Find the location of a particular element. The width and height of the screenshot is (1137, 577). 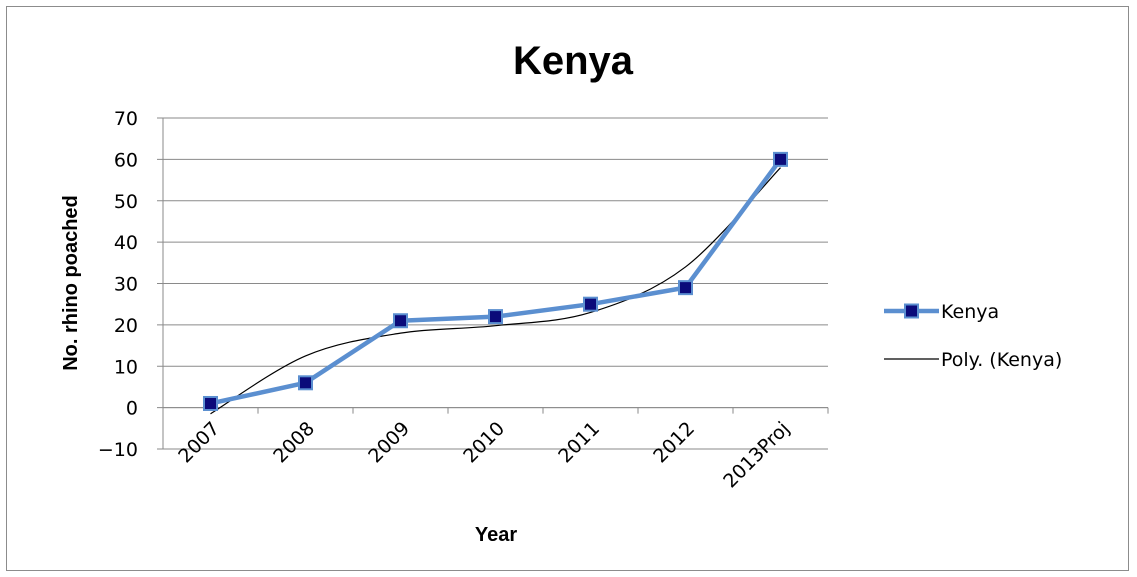

x-tick-label: 2011 is located at coordinates (579, 443).